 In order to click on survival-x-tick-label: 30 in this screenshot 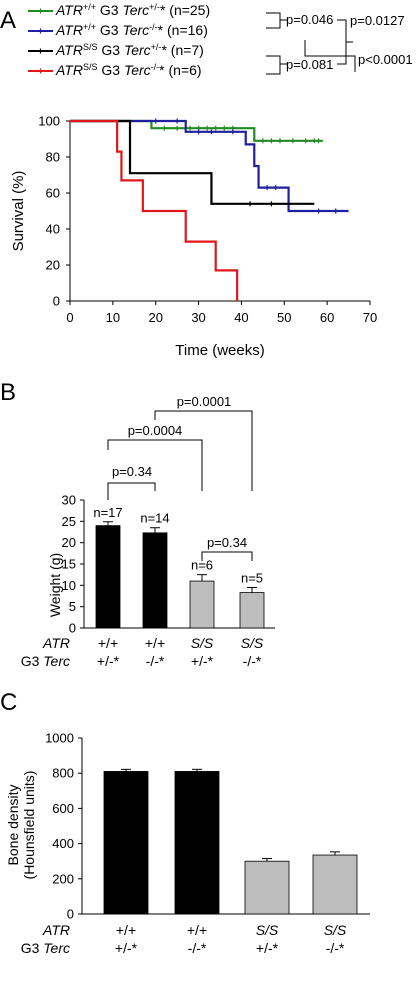, I will do `click(198, 317)`.